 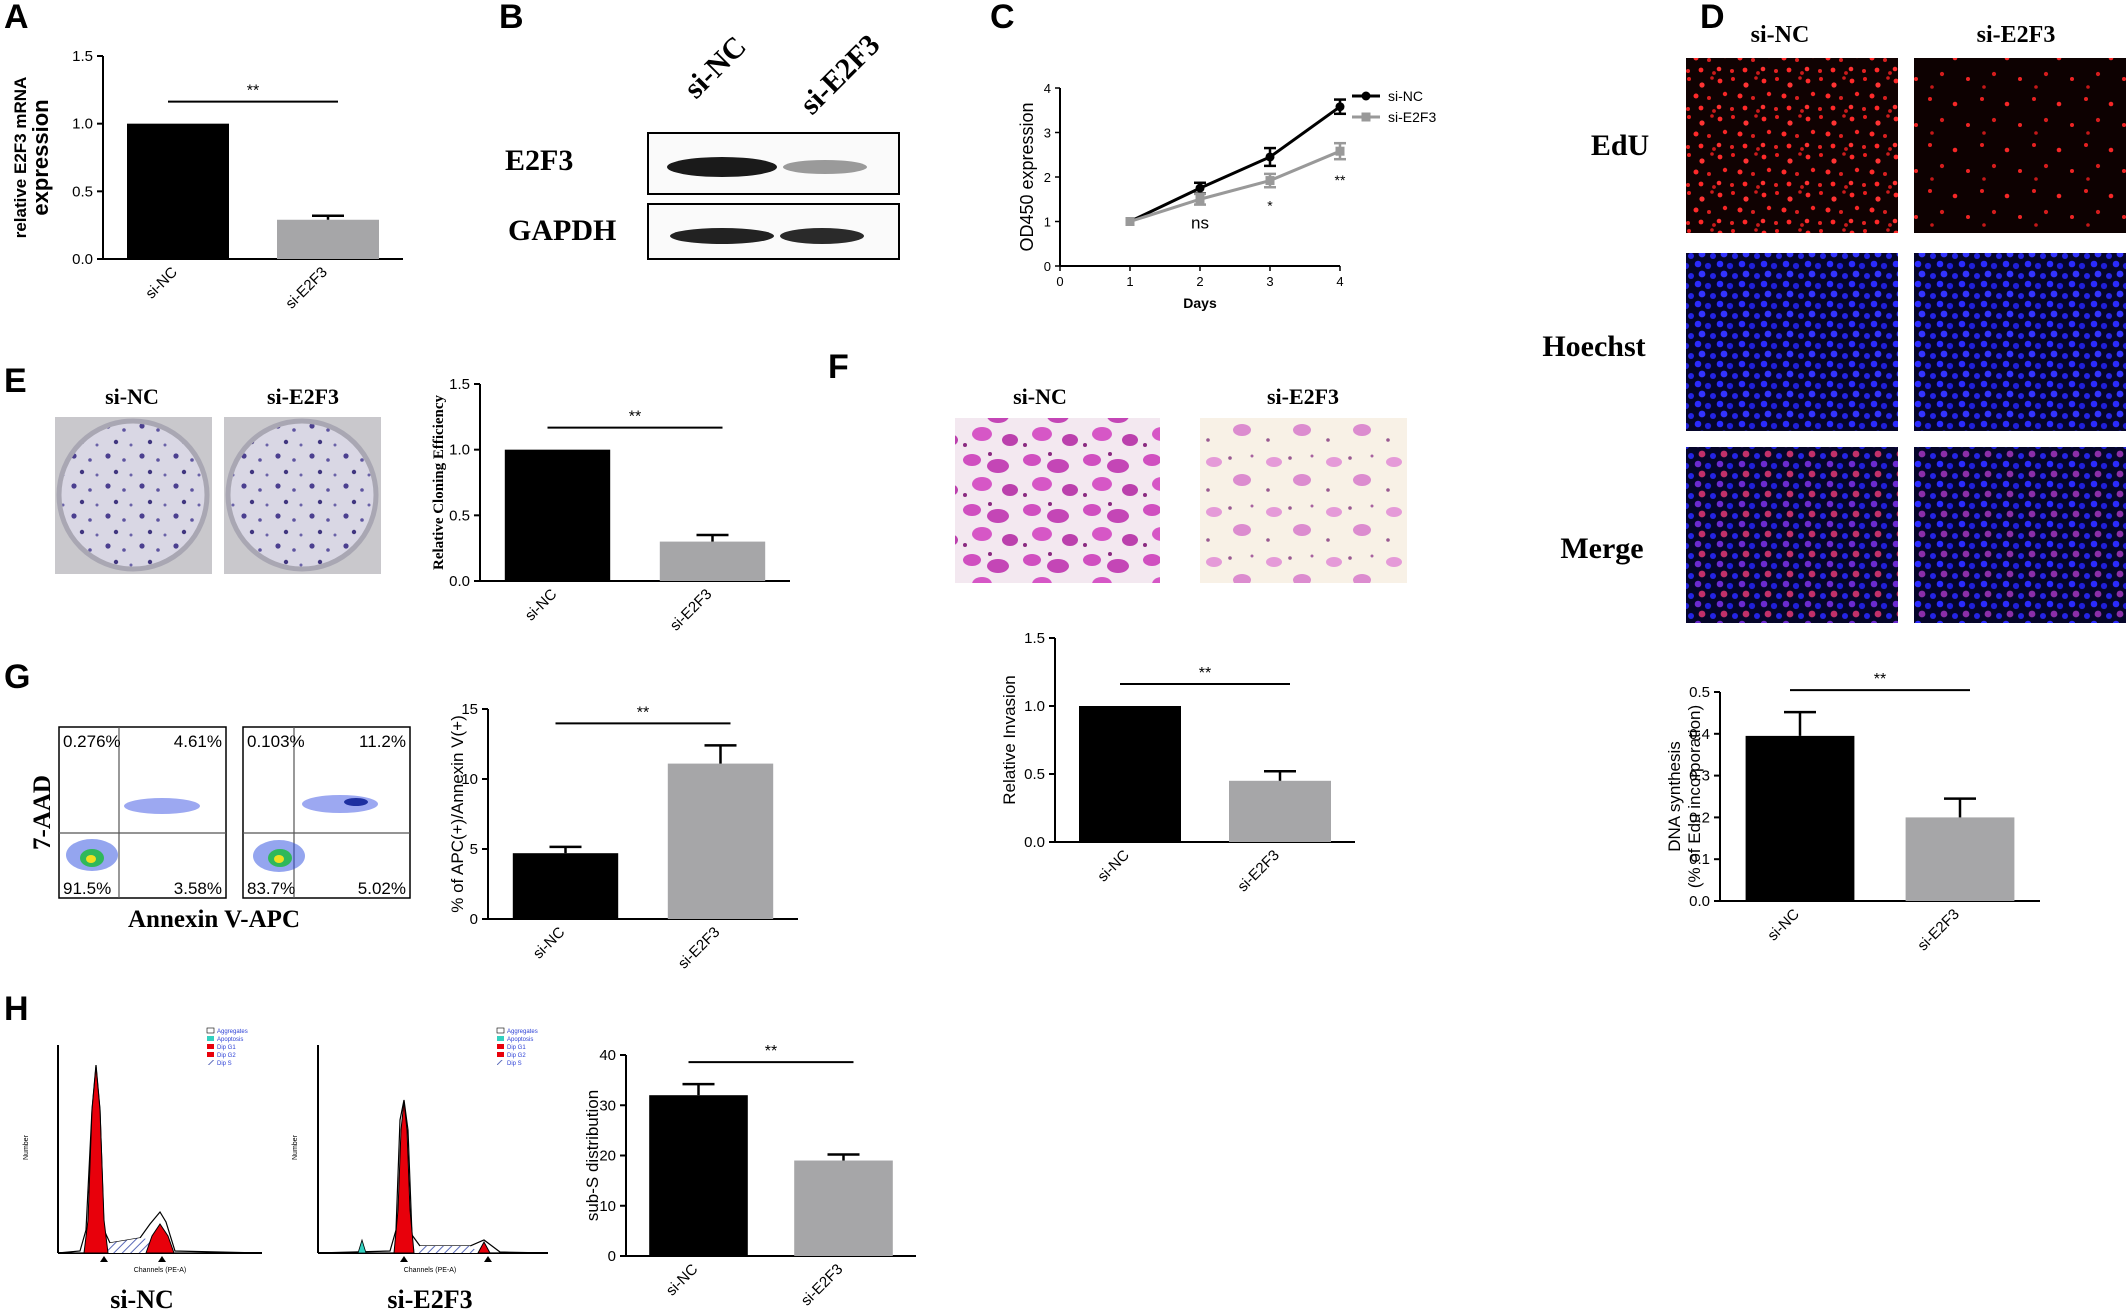 I want to click on hist-ylabel: Number, so click(x=26, y=1147).